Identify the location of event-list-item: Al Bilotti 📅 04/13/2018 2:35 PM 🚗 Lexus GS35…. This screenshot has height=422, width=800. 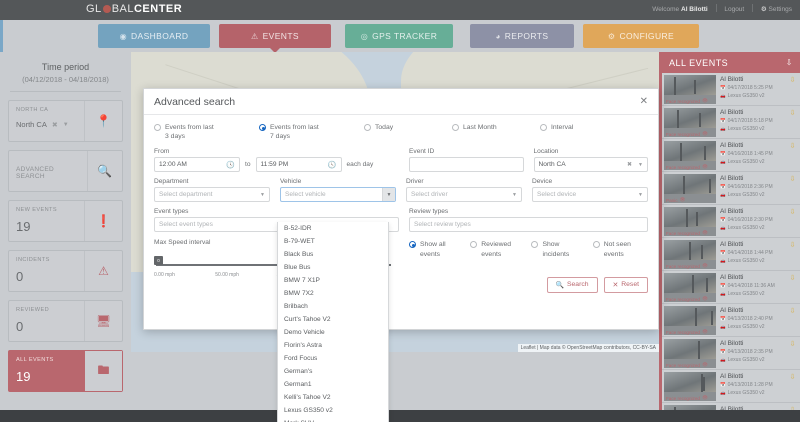
(731, 353).